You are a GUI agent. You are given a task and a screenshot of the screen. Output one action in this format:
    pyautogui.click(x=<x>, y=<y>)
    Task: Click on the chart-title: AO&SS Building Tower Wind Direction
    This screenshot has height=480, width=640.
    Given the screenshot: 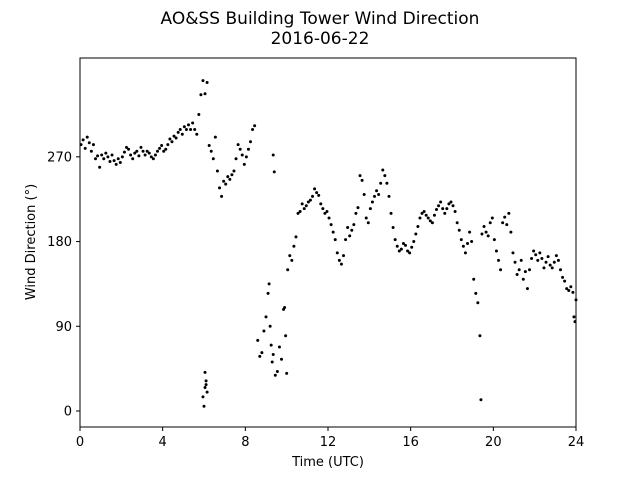 What is the action you would take?
    pyautogui.click(x=320, y=19)
    